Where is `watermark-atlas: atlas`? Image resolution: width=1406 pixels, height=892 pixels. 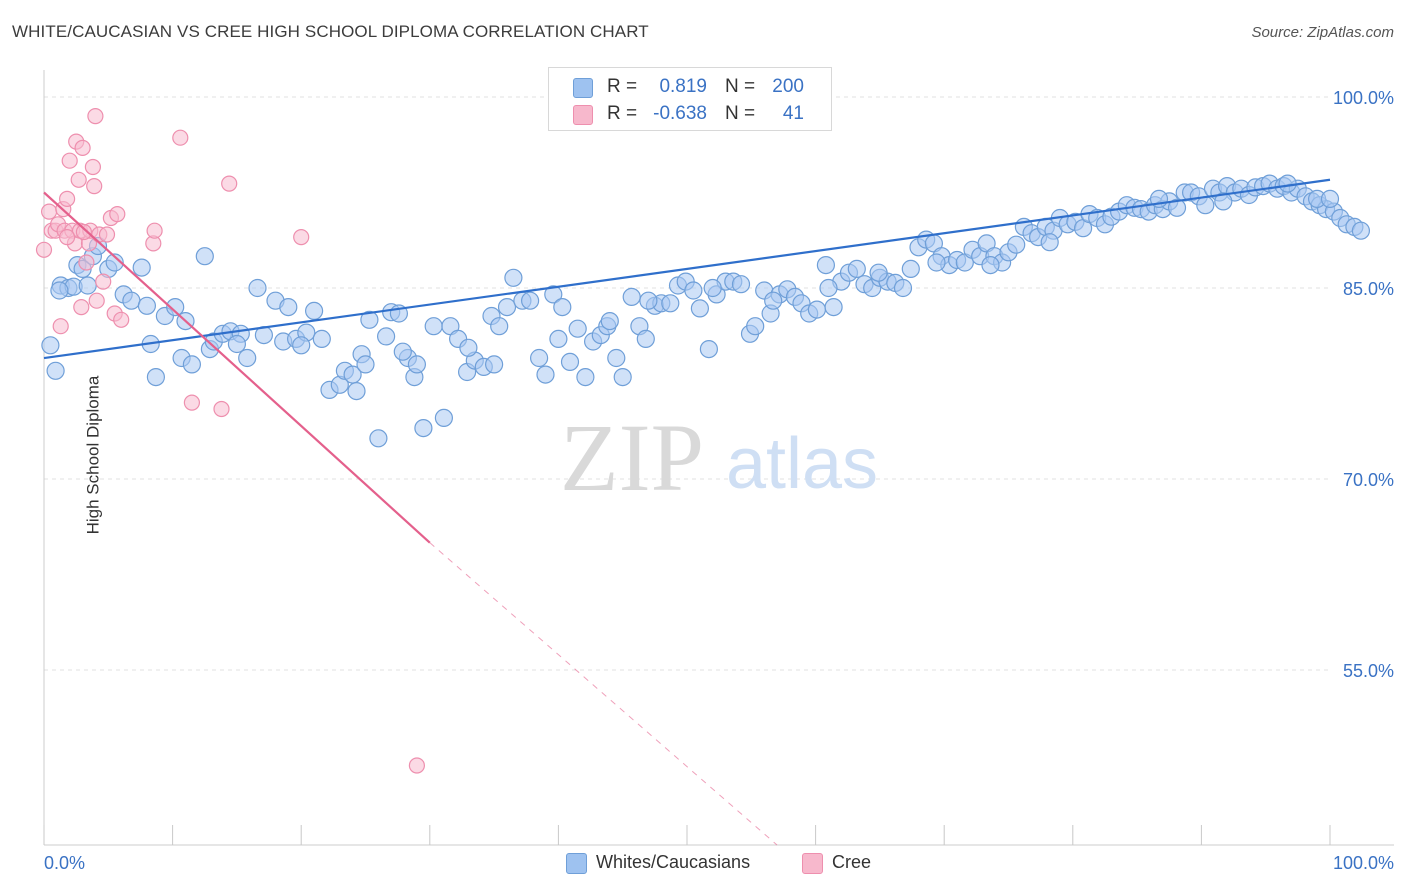 watermark-atlas: atlas is located at coordinates (802, 464).